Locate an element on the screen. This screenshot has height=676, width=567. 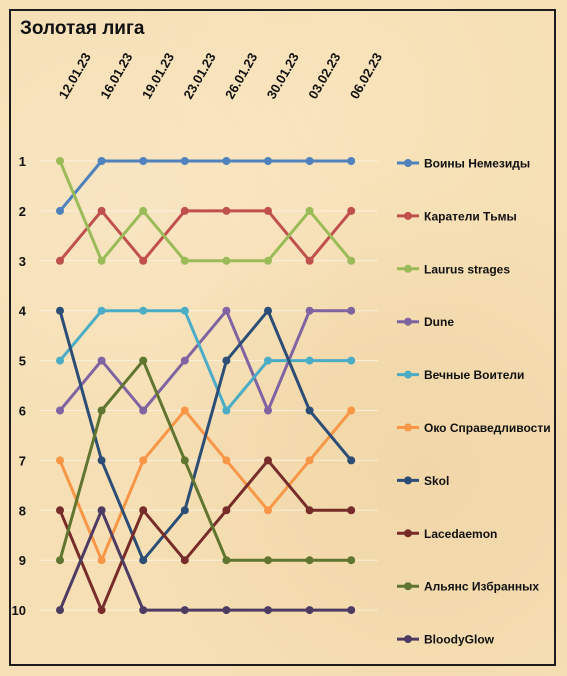
y-tick-label: 5 is located at coordinates (22, 361).